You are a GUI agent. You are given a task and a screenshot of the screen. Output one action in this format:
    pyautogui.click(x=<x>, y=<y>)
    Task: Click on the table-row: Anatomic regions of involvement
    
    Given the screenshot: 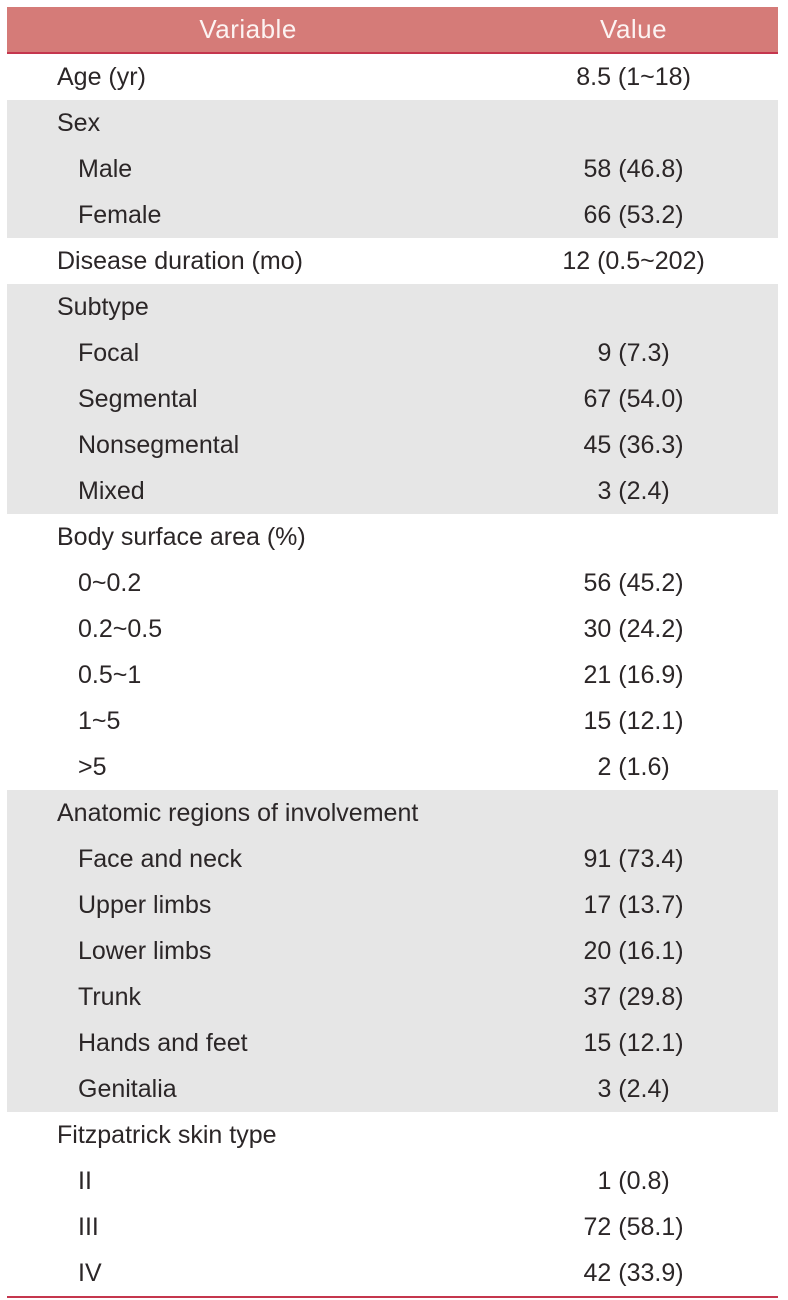 What is the action you would take?
    pyautogui.click(x=392, y=813)
    